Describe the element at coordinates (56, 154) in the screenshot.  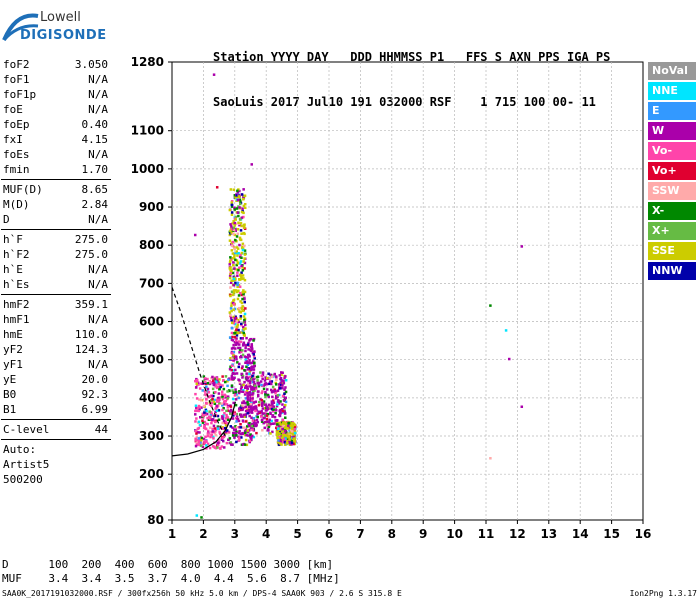
I see `param-row: foEs N/A` at that location.